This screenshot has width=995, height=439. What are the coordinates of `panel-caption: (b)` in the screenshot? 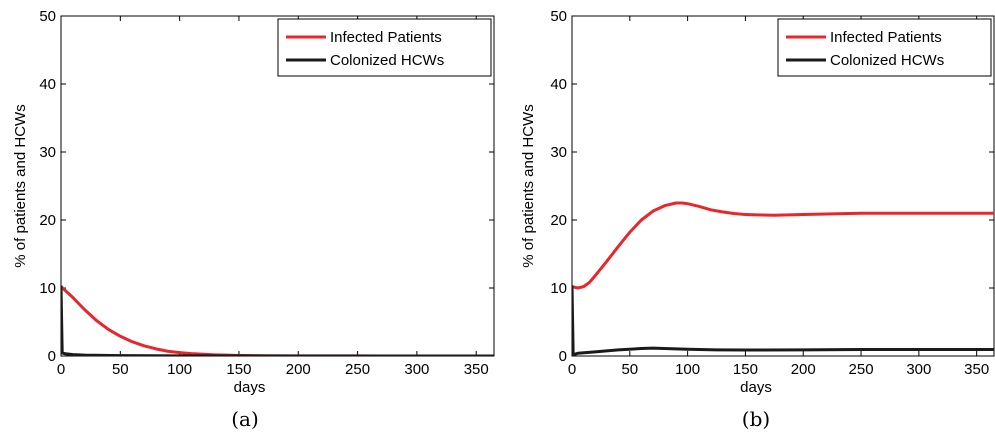 It's located at (756, 419).